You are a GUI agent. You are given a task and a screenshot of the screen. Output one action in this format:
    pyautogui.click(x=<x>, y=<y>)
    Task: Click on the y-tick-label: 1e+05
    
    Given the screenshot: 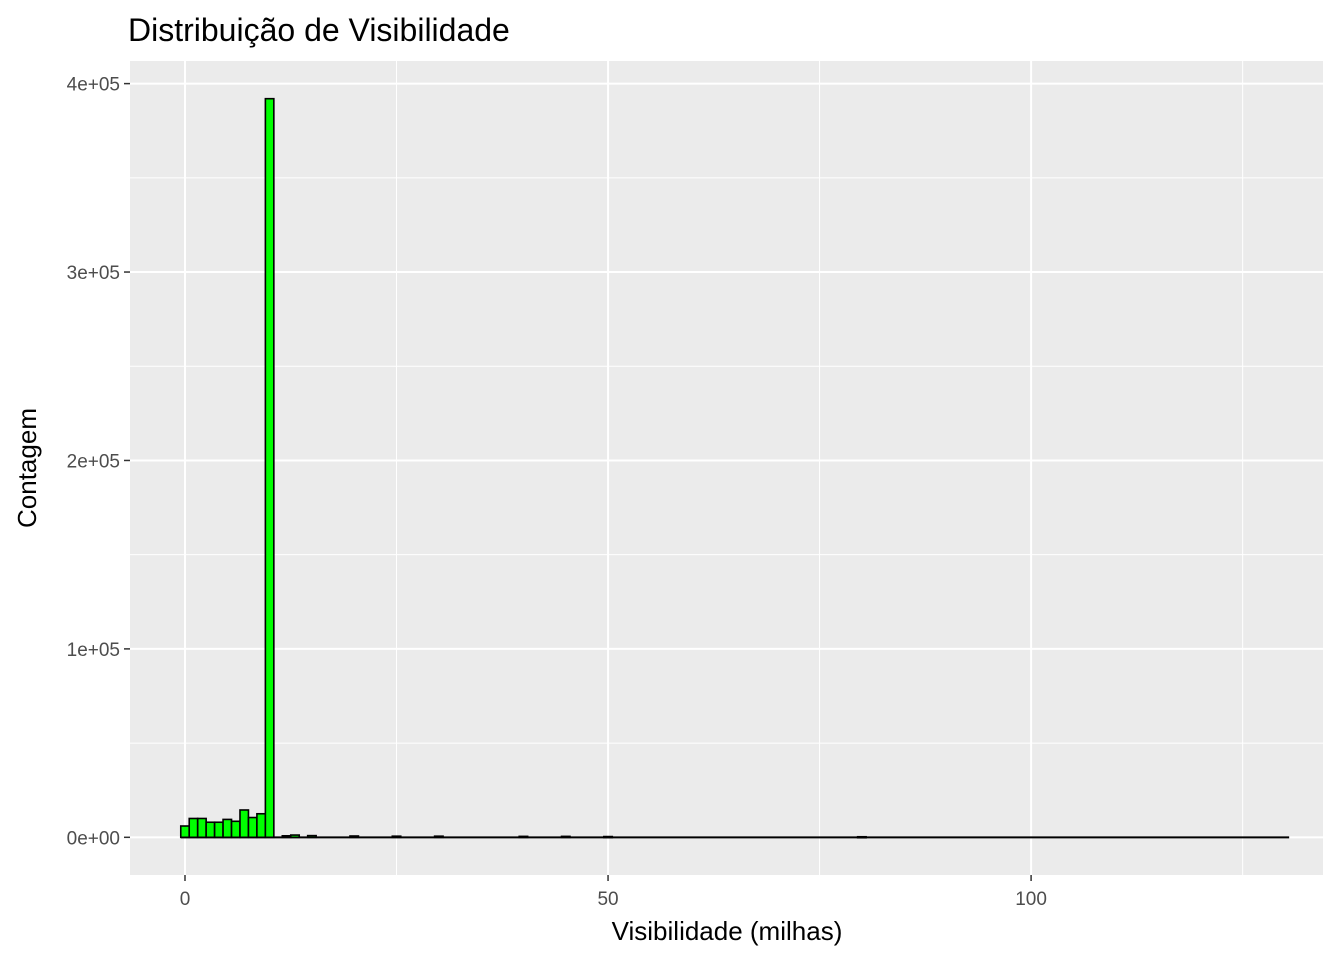 What is the action you would take?
    pyautogui.click(x=93, y=650)
    